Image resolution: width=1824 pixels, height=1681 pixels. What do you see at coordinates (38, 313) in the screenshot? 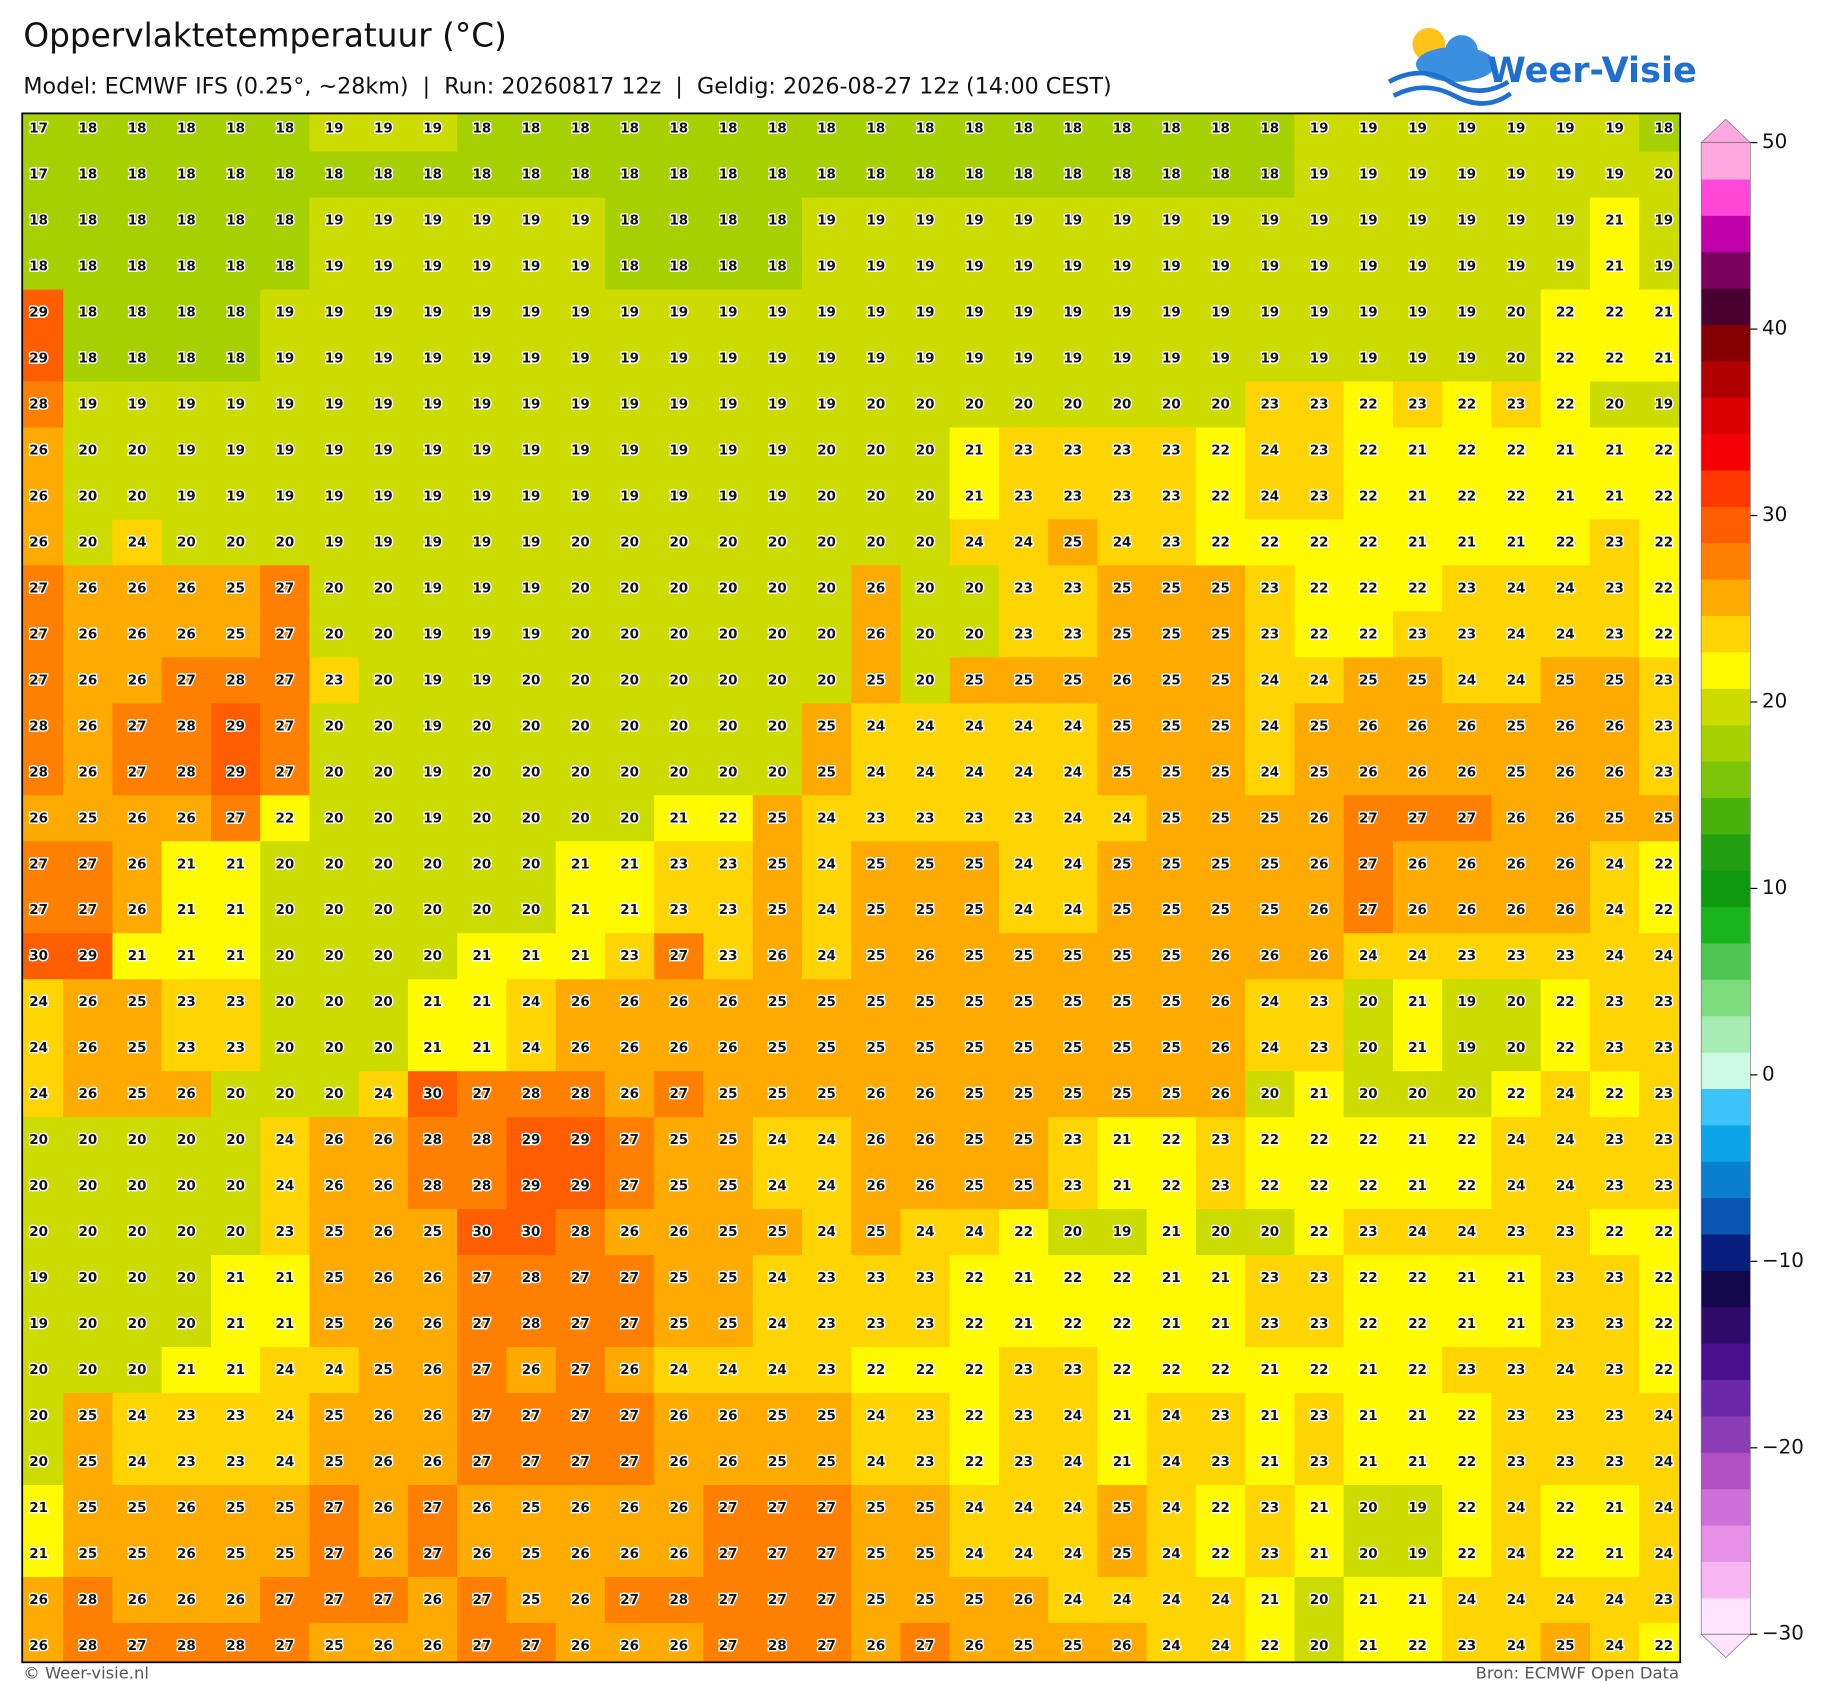
I see `temperature-label: 29` at bounding box center [38, 313].